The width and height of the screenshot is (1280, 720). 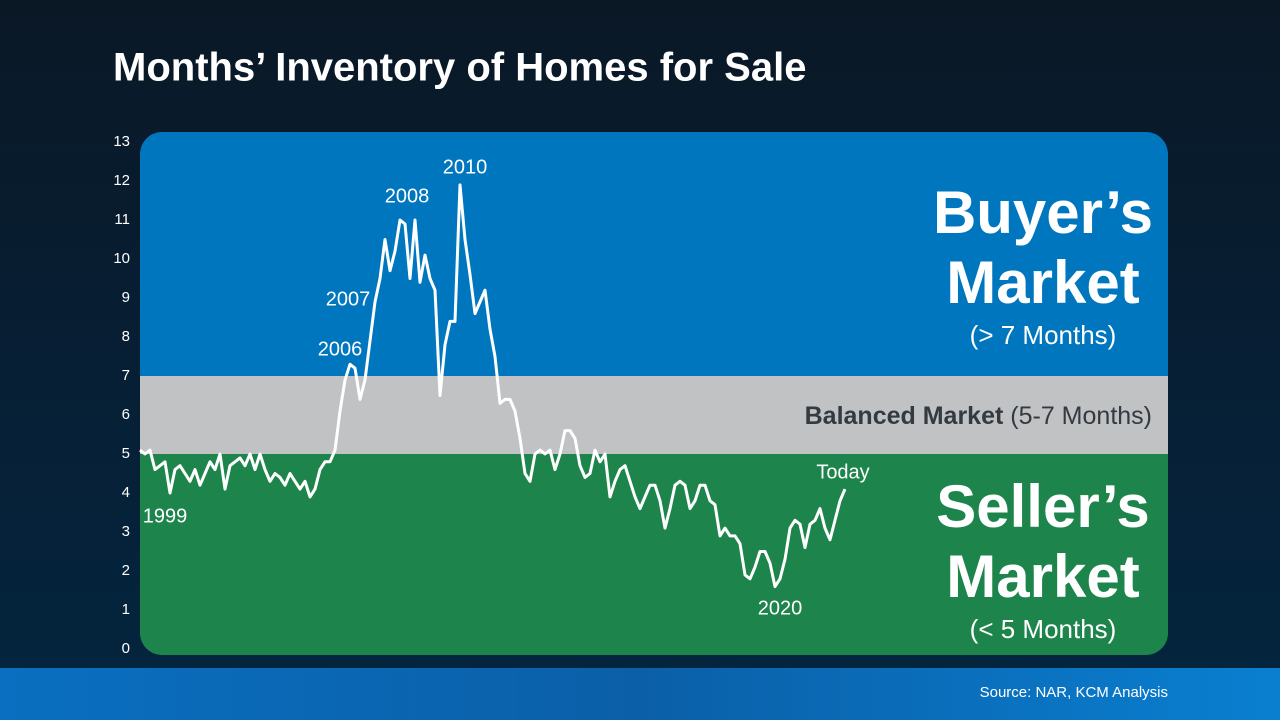 What do you see at coordinates (904, 416) in the screenshot?
I see `zone-title: Balanced Market` at bounding box center [904, 416].